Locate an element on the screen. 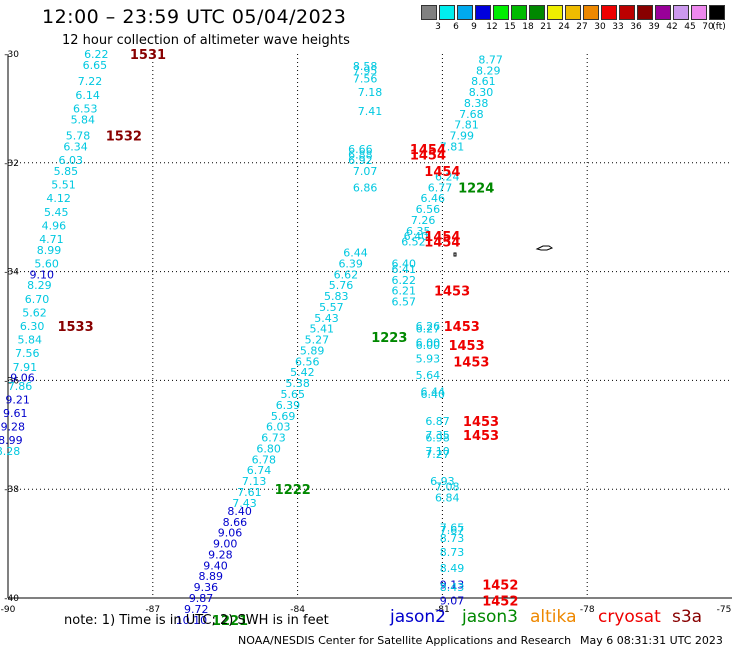 This screenshot has width=740, height=650. wave-height-value: 6.34 is located at coordinates (75, 146).